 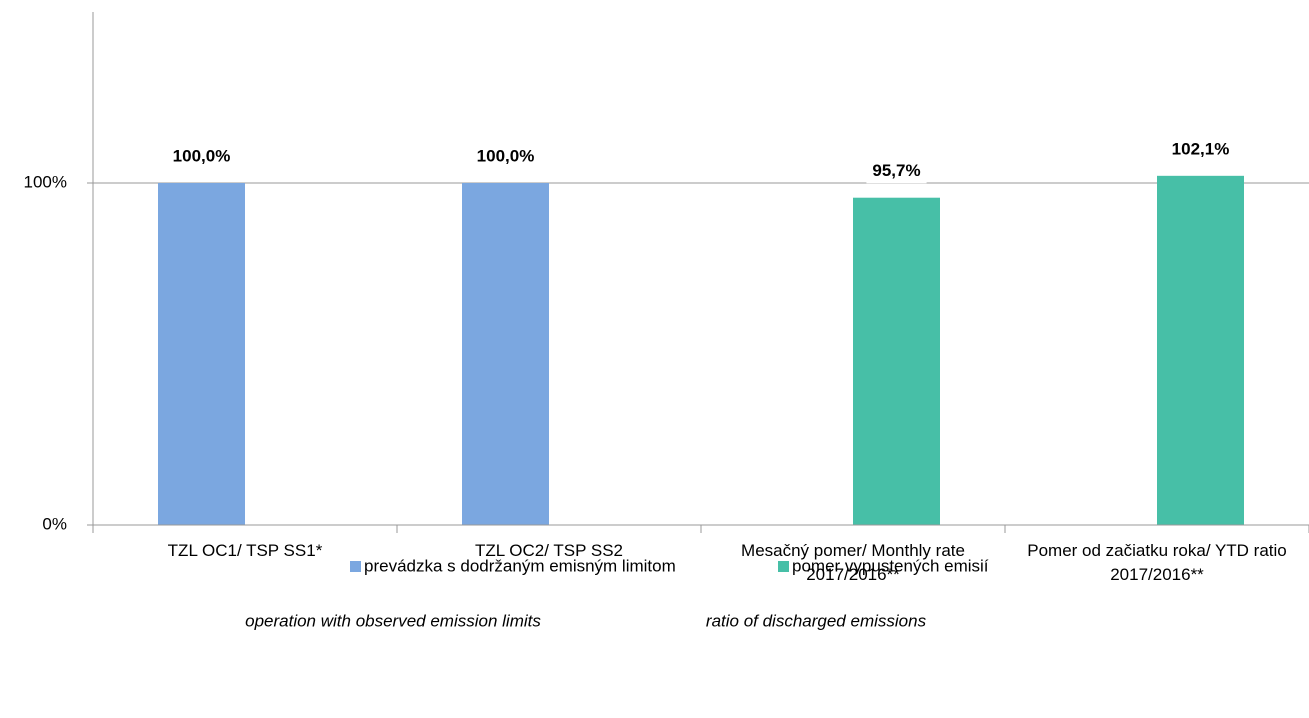 I want to click on data-label: 95,7%, so click(x=896, y=170).